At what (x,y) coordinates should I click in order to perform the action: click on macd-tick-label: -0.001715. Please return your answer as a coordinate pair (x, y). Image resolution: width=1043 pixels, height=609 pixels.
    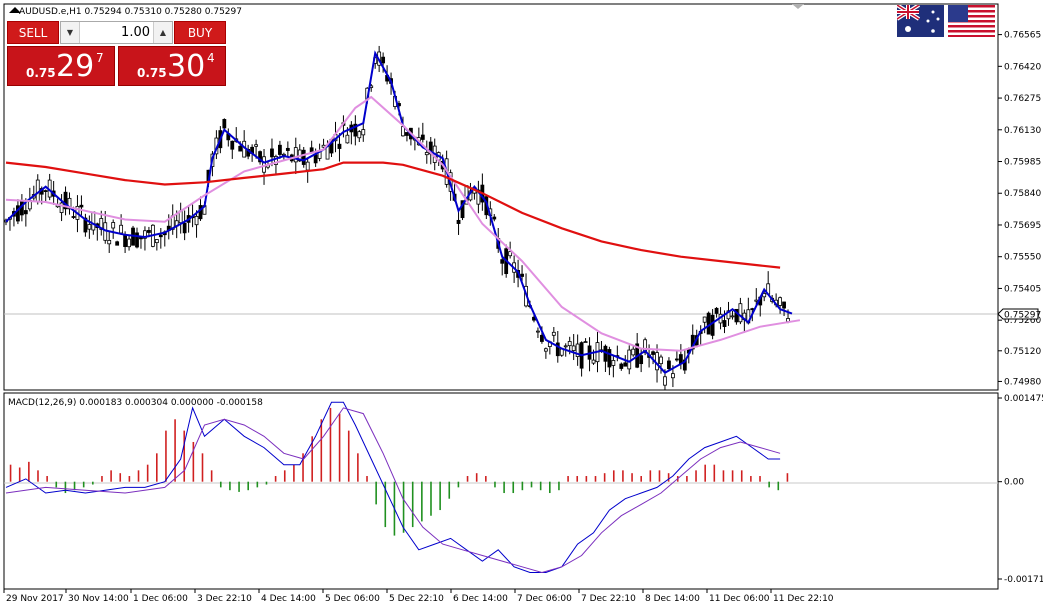
    Looking at the image, I should click on (1023, 580).